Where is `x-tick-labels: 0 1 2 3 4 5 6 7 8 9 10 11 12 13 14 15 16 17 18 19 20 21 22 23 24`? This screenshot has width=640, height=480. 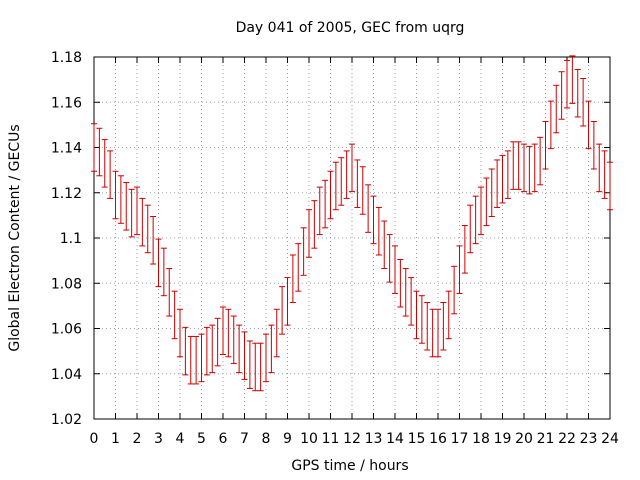 x-tick-labels: 0 1 2 3 4 5 6 7 8 9 10 11 12 13 14 15 16 17 18 19 20 21 22 23 24 is located at coordinates (354, 439).